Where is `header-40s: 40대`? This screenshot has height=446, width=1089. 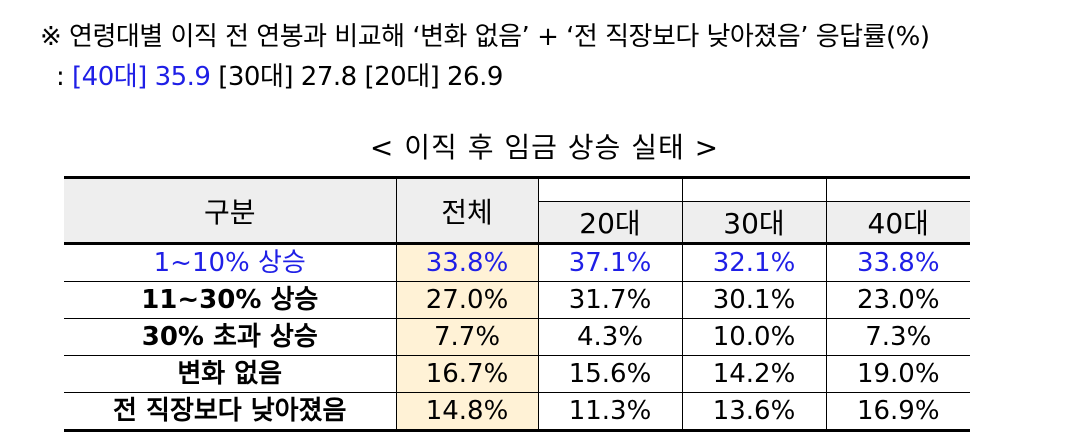
header-40s: 40대 is located at coordinates (897, 223).